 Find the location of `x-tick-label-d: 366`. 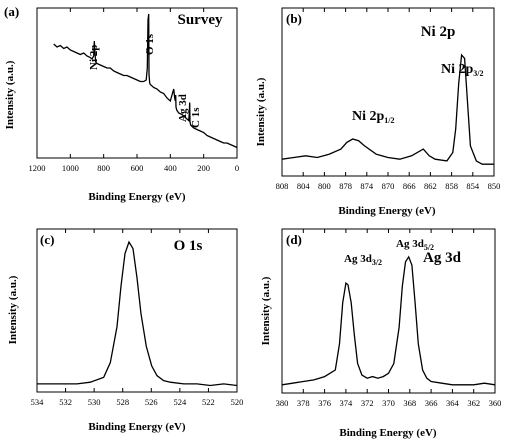

x-tick-label-d: 366 is located at coordinates (431, 403).